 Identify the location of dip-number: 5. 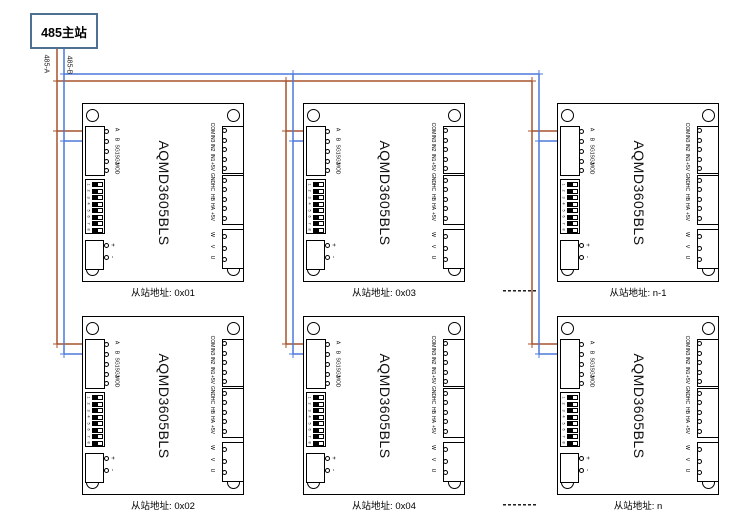
(88, 423).